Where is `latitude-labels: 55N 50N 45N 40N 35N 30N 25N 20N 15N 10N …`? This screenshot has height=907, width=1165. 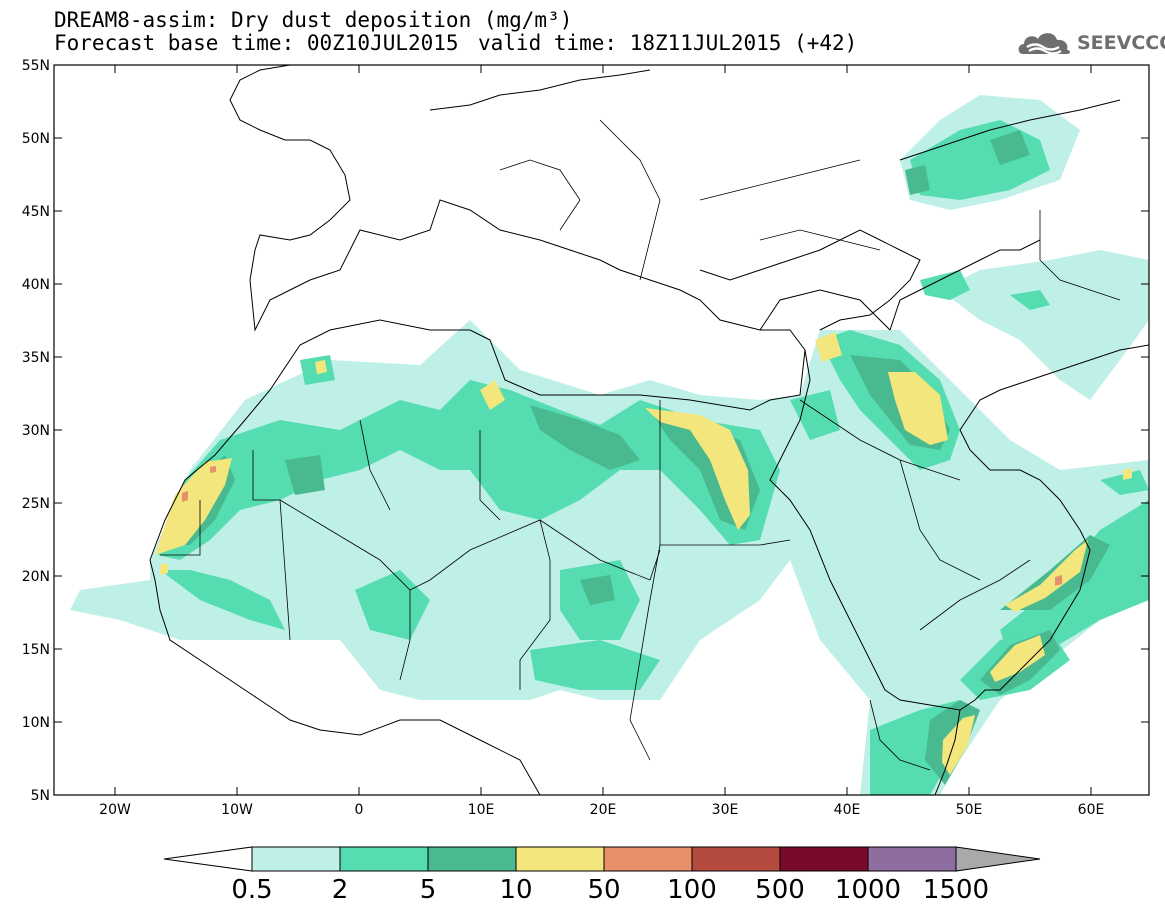
latitude-labels: 55N 50N 45N 40N 35N 30N 25N 20N 15N 10N … is located at coordinates (36, 431).